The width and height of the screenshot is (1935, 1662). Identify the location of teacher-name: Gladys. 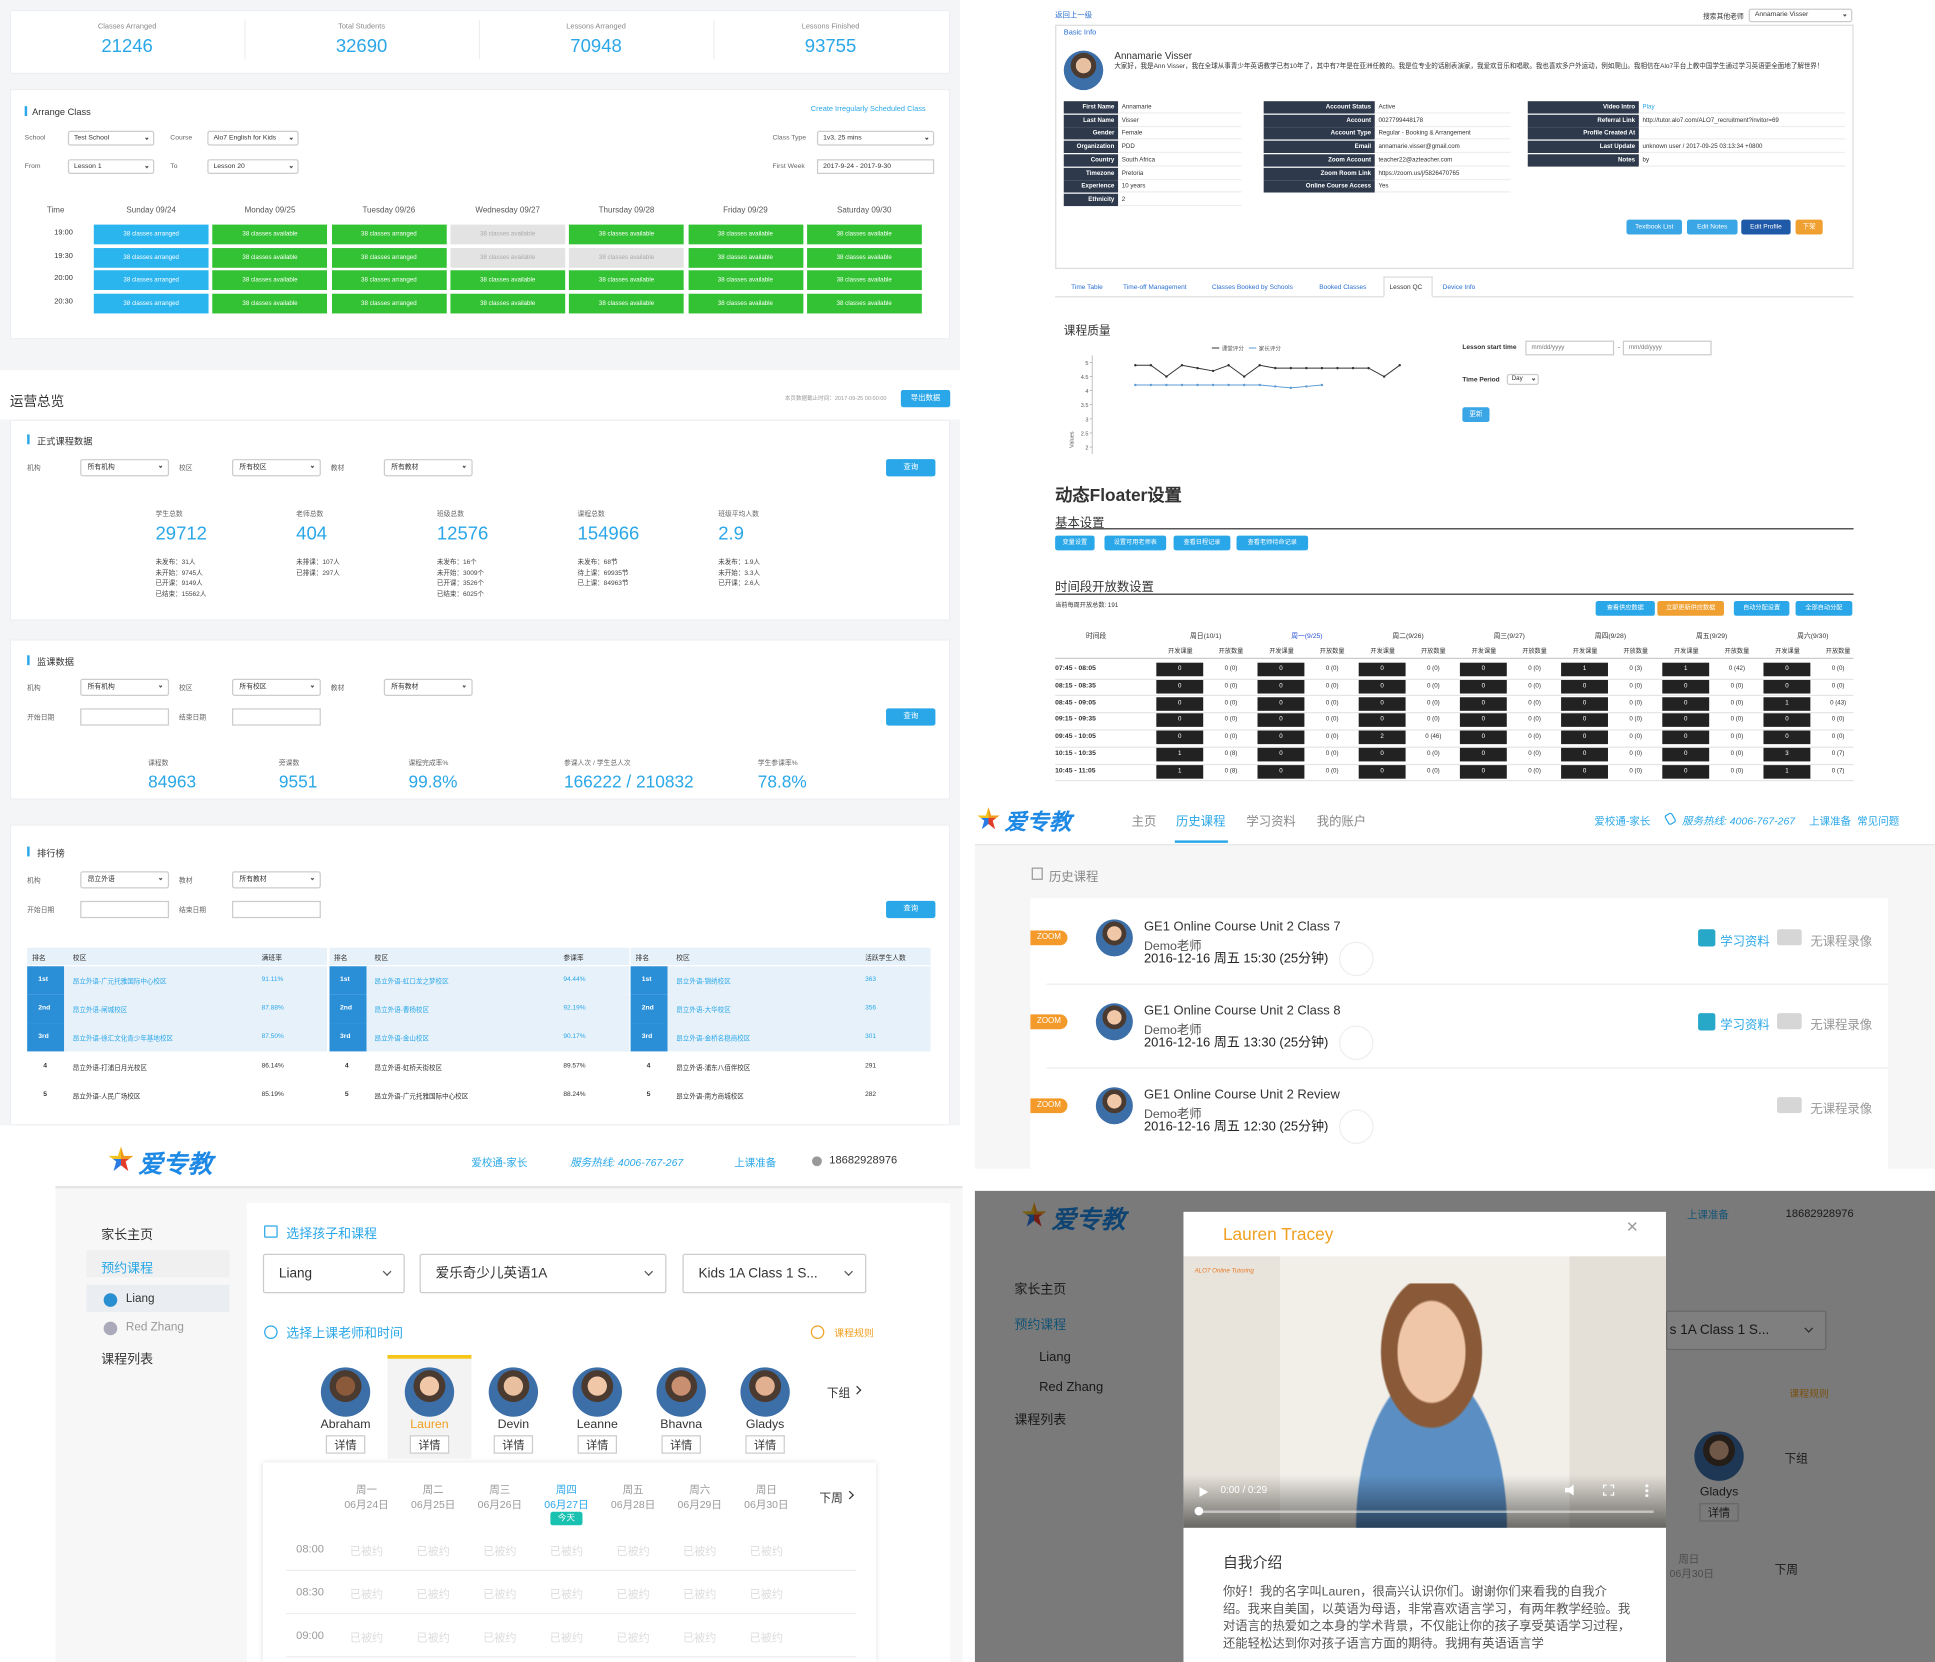
(765, 1424).